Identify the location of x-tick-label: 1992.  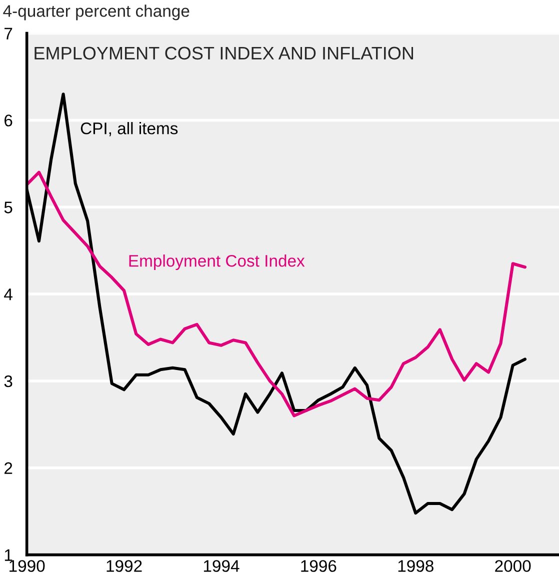
(124, 566).